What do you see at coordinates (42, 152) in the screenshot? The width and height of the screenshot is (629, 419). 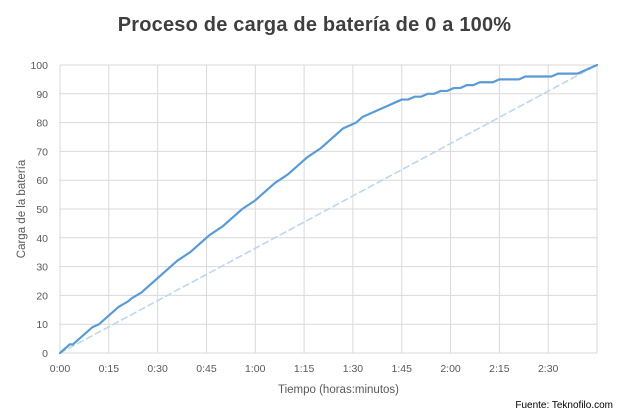 I see `y-tick-label: 70` at bounding box center [42, 152].